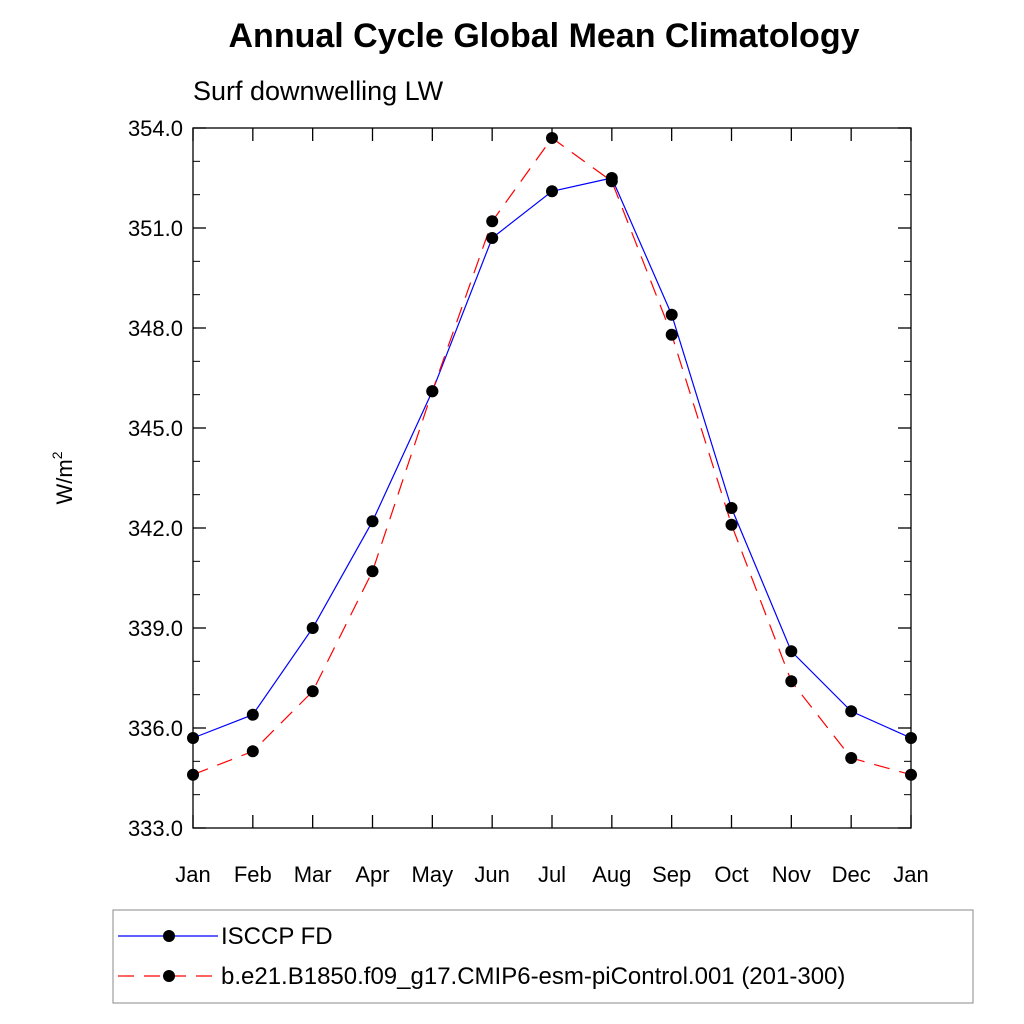 This screenshot has height=1024, width=1024. Describe the element at coordinates (155, 328) in the screenshot. I see `y-tick-label: 348.0` at that location.